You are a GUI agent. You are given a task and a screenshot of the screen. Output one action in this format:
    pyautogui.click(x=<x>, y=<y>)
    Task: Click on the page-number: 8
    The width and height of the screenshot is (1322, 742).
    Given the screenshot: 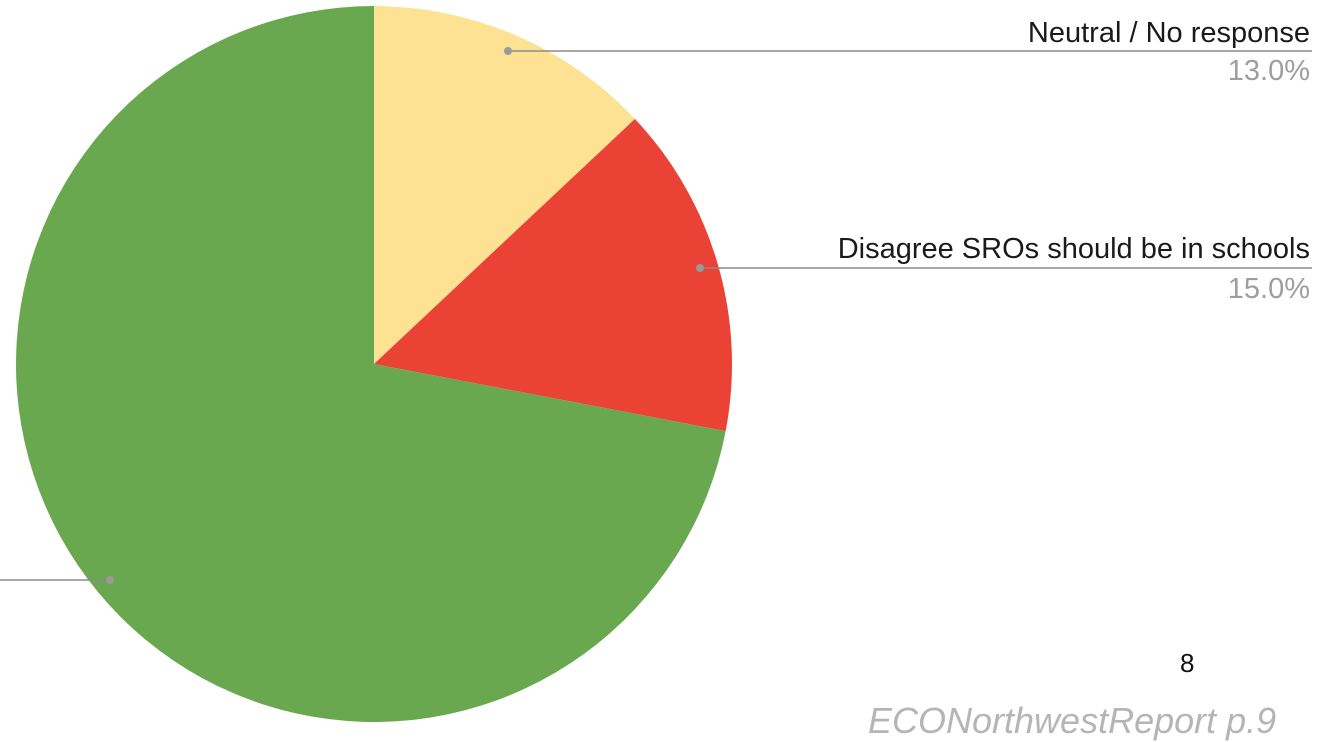 What is the action you would take?
    pyautogui.click(x=1187, y=663)
    